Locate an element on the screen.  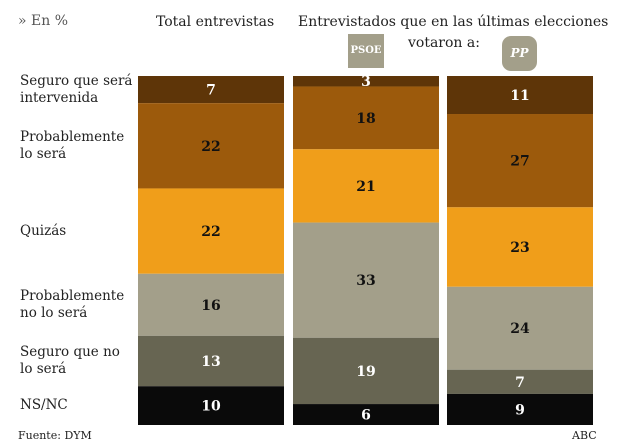
pp-logo-text: PP is located at coordinates (519, 53).